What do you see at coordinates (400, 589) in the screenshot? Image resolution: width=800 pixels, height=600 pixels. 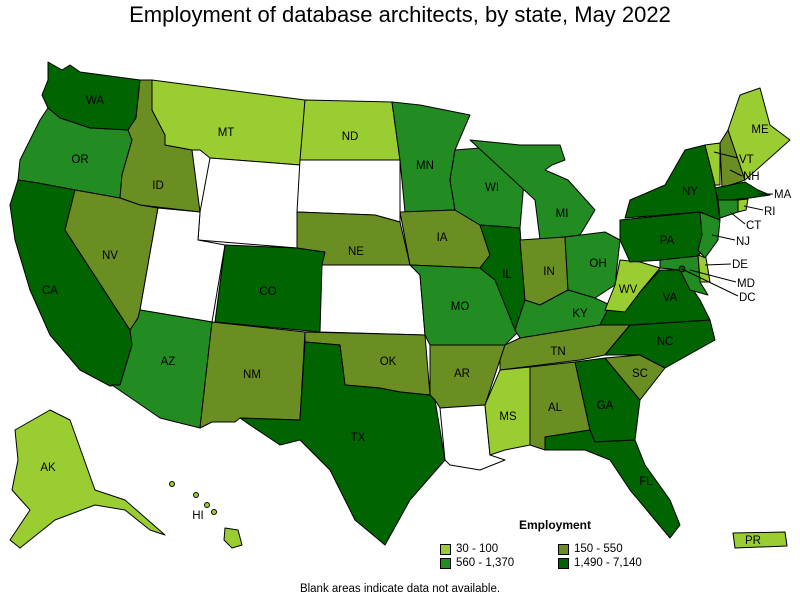 I see `footnote: Blank areas indicate data not available.` at bounding box center [400, 589].